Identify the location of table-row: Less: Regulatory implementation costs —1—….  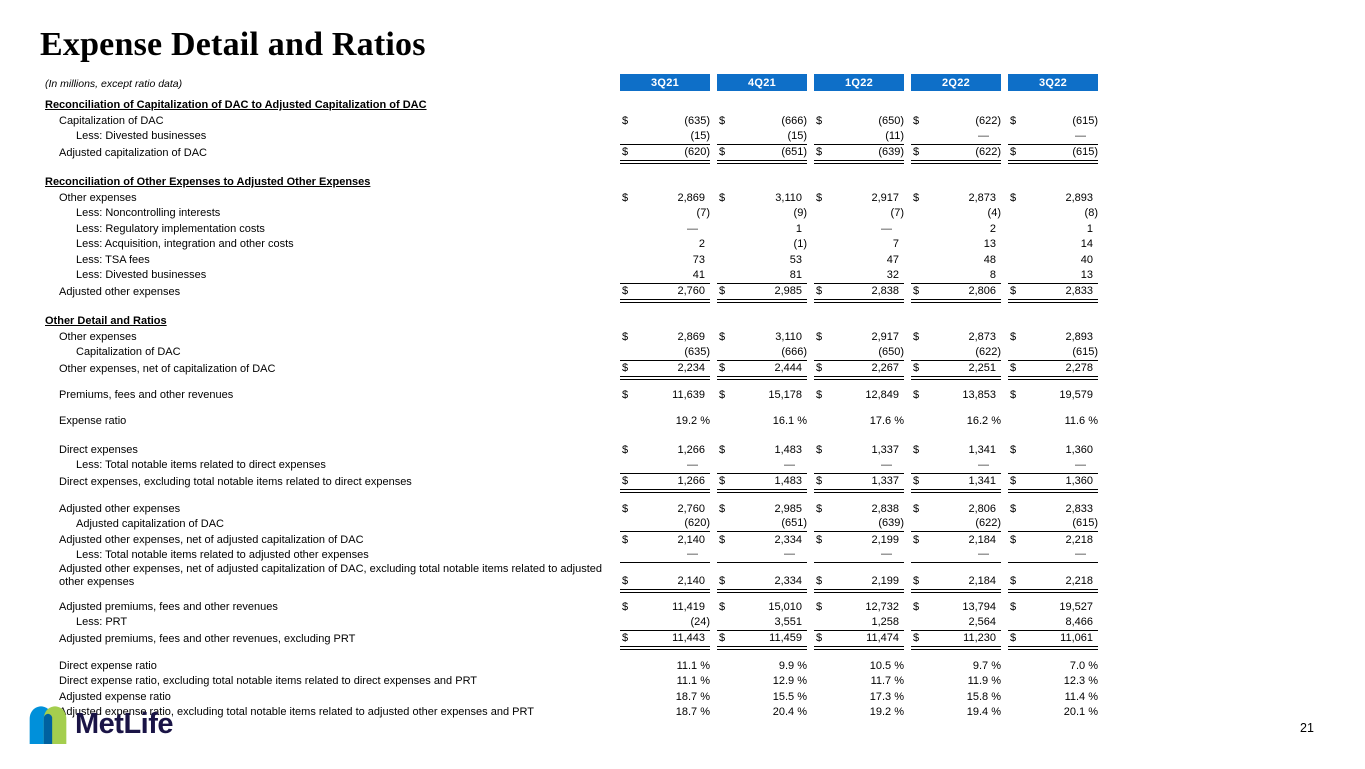
(576, 229).